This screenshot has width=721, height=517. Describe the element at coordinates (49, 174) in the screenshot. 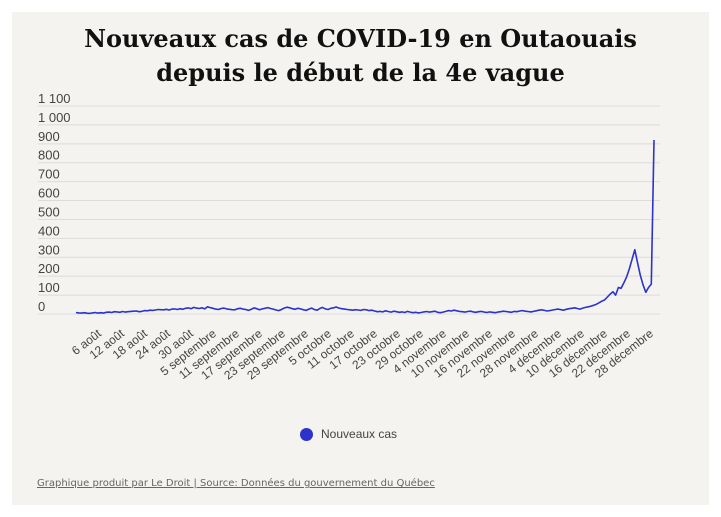

I see `y-tick-label: 700` at that location.